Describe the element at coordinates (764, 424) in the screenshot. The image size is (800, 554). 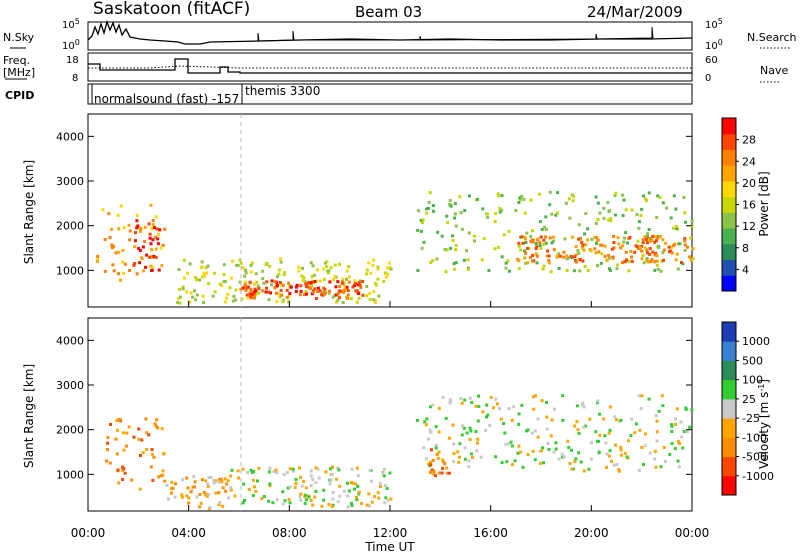
I see `velocity-colorbar-label: Velocity [m s-1]` at that location.